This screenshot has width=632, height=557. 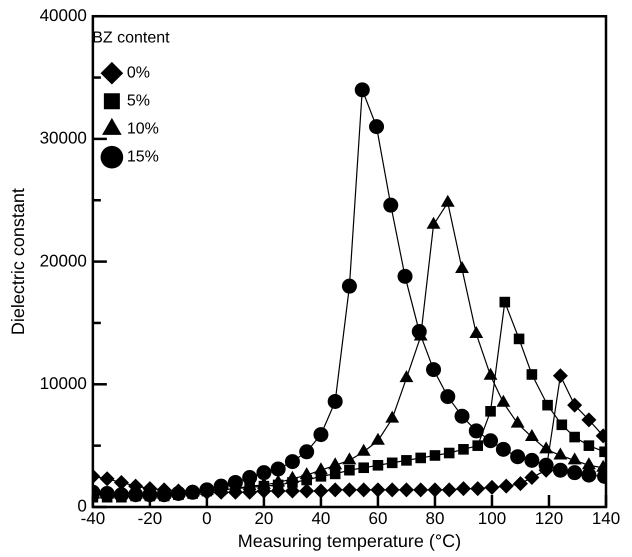 What do you see at coordinates (320, 518) in the screenshot?
I see `x-tick-label: 40` at bounding box center [320, 518].